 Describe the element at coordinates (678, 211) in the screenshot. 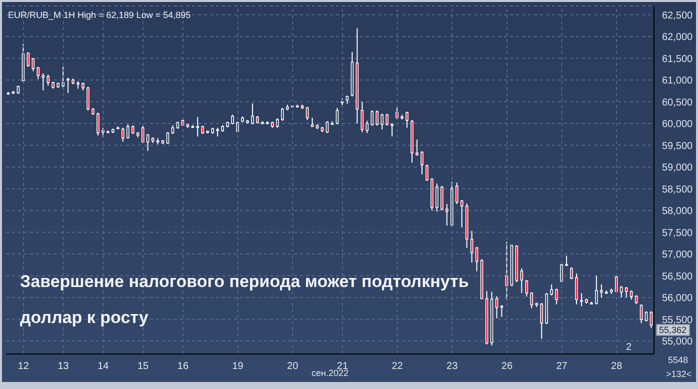

I see `y-tick-label: 58,000` at that location.